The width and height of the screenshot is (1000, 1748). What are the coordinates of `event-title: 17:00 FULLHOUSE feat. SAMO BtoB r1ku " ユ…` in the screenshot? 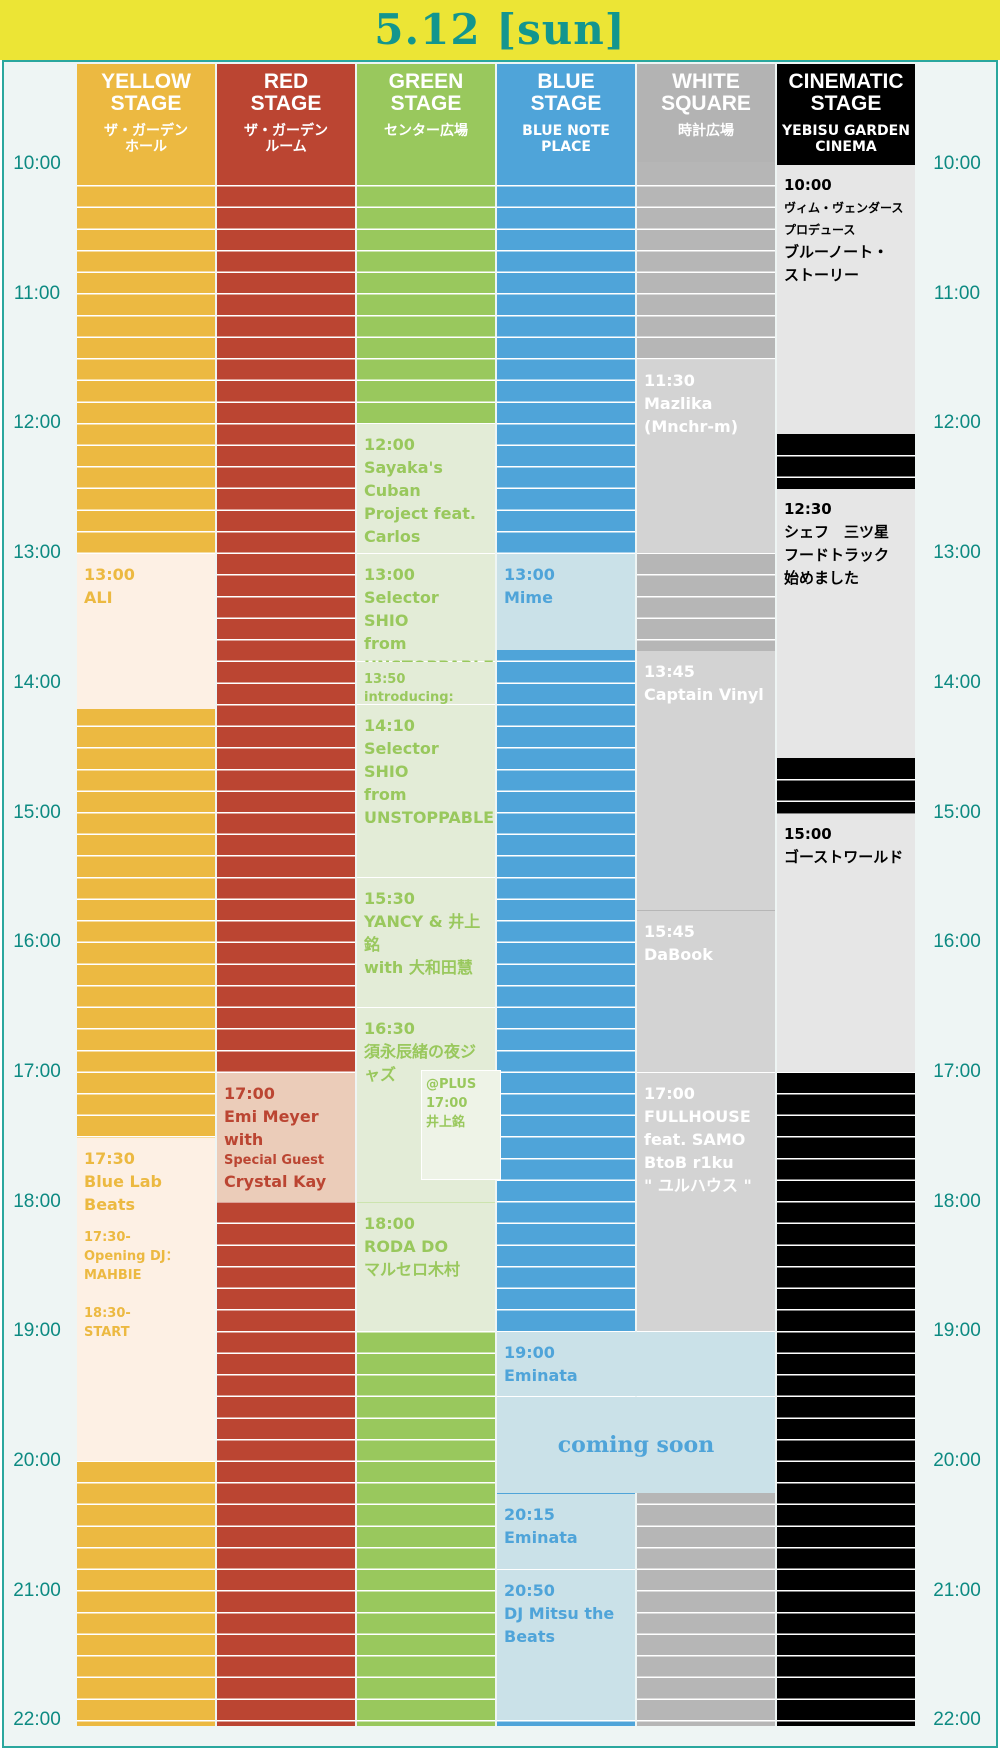 It's located at (698, 1139).